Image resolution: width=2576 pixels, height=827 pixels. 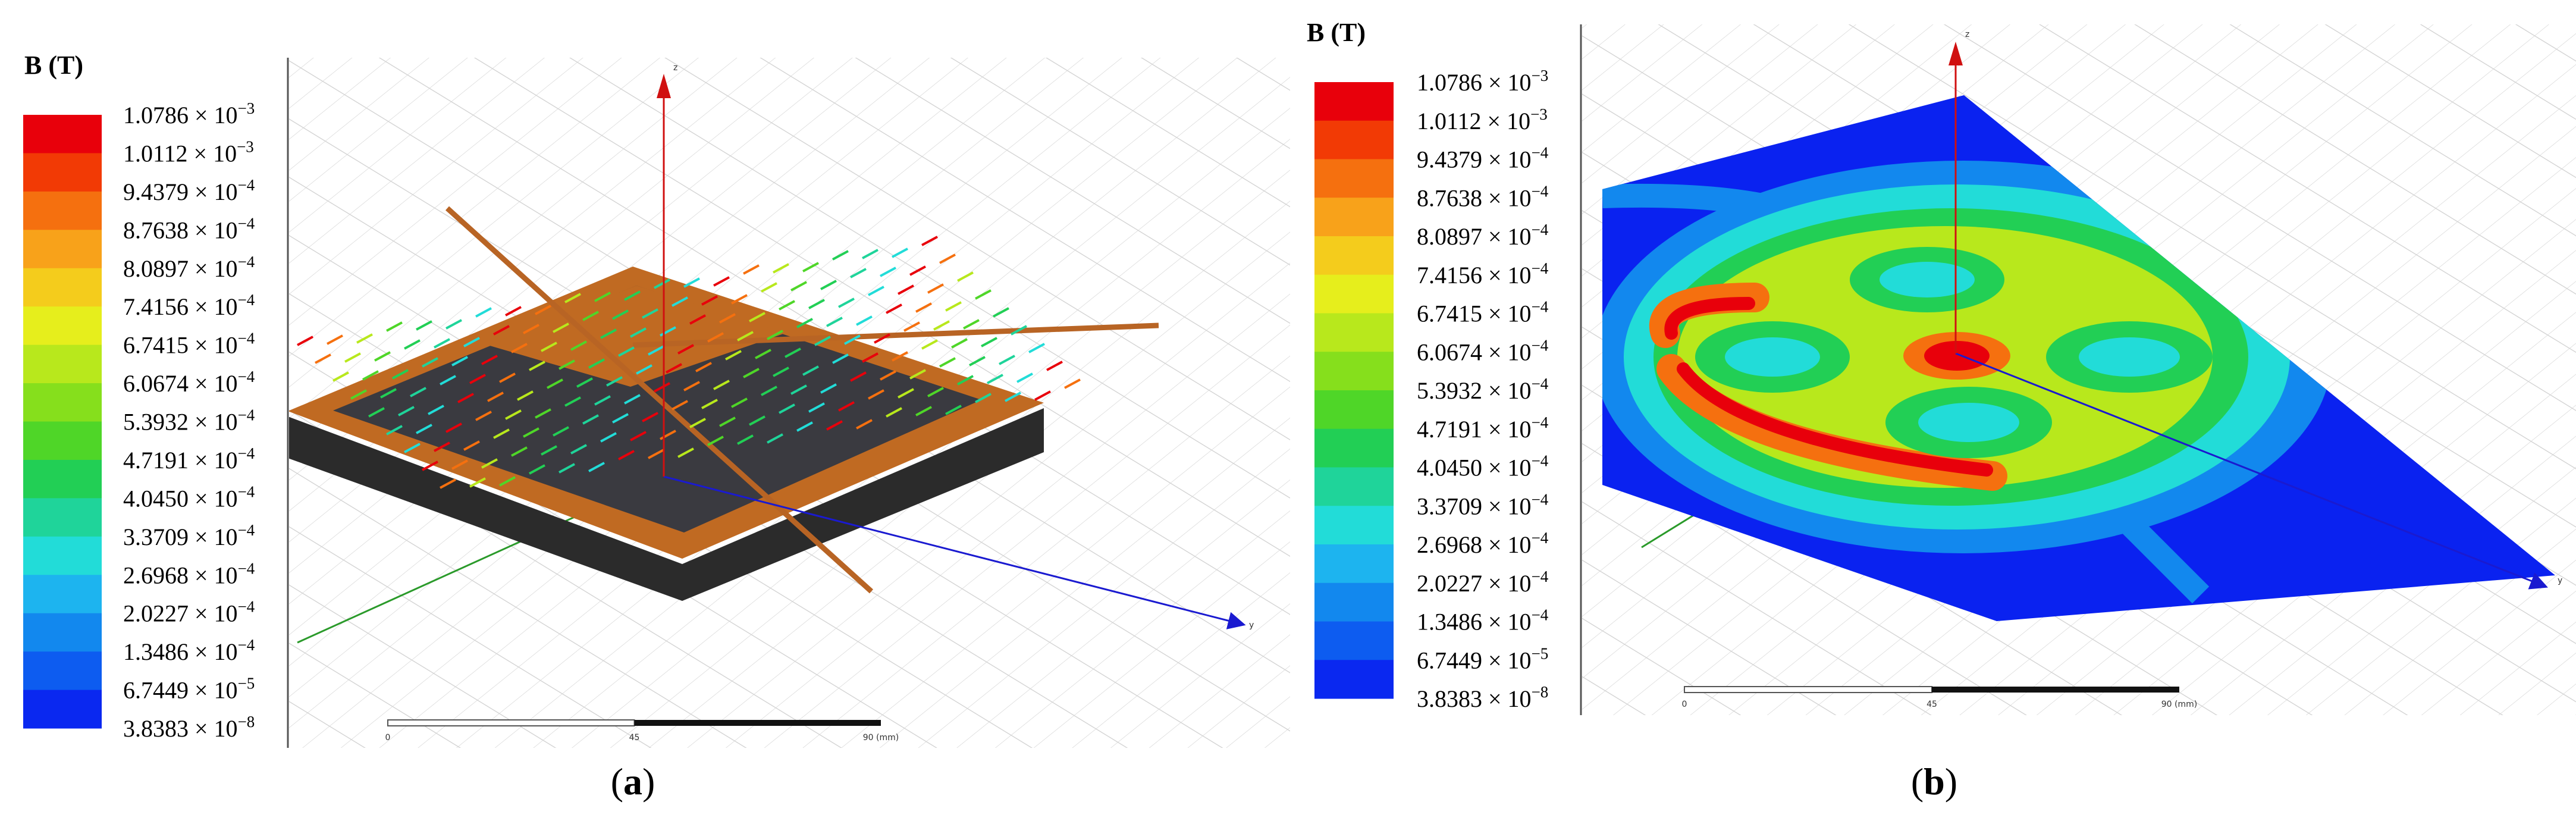 I want to click on label-coef: 2.6968 × 10, so click(x=1474, y=544).